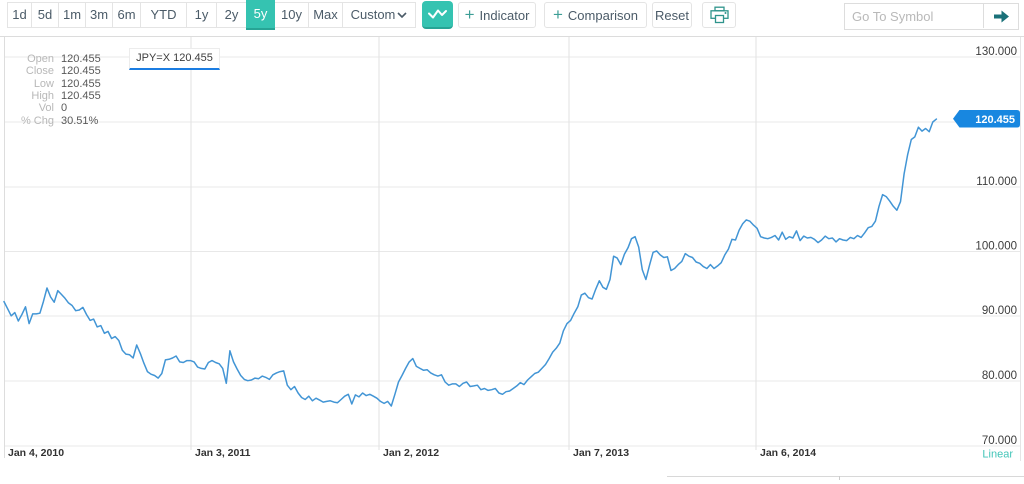 The width and height of the screenshot is (1024, 484). Describe the element at coordinates (996, 182) in the screenshot. I see `svg-text: 110.000` at that location.